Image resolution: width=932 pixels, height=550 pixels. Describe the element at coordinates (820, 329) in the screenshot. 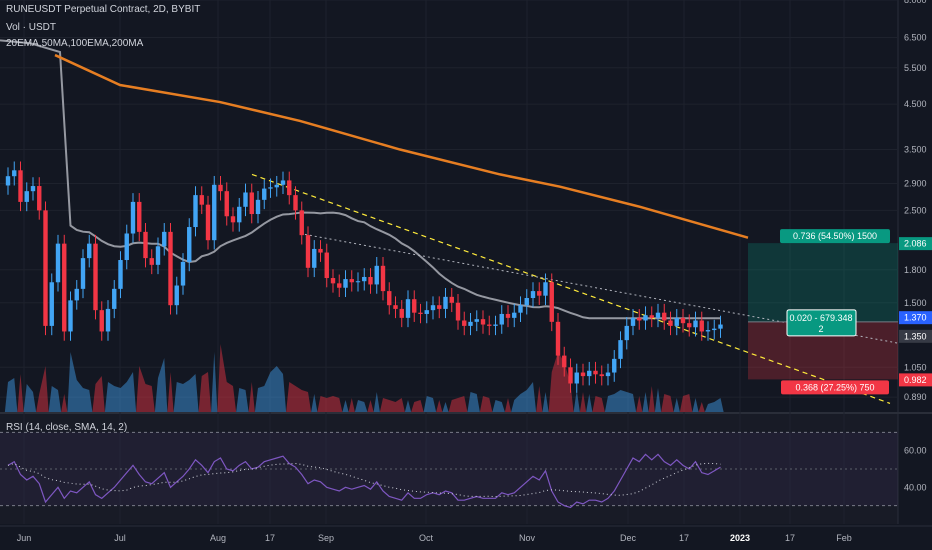

I see `entry-label-line2: 2` at that location.